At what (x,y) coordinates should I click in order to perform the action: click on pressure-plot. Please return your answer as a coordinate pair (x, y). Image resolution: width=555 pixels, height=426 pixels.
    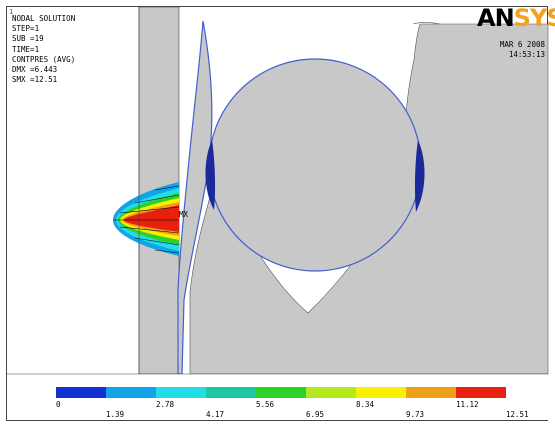
    Looking at the image, I should click on (146, 219).